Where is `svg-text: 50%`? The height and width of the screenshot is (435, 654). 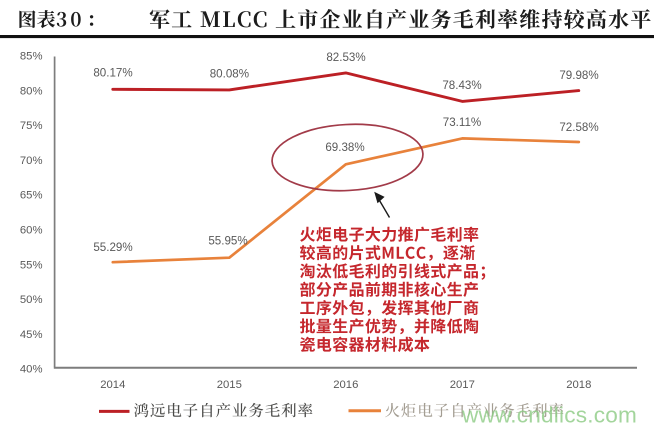 svg-text: 50% is located at coordinates (31, 300).